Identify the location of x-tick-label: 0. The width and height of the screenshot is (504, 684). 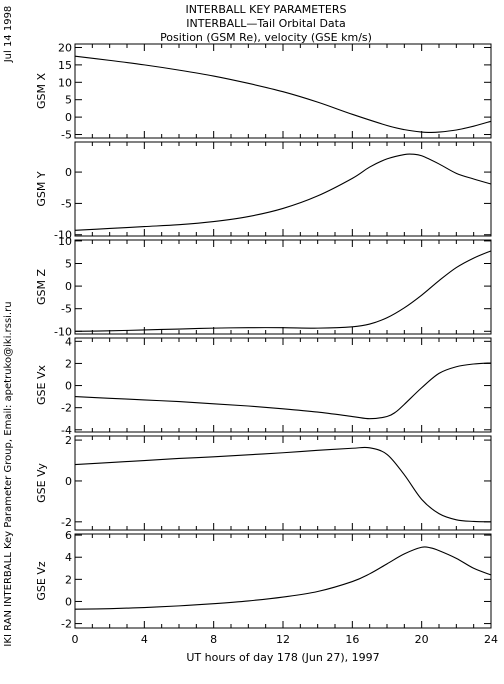
(75, 639).